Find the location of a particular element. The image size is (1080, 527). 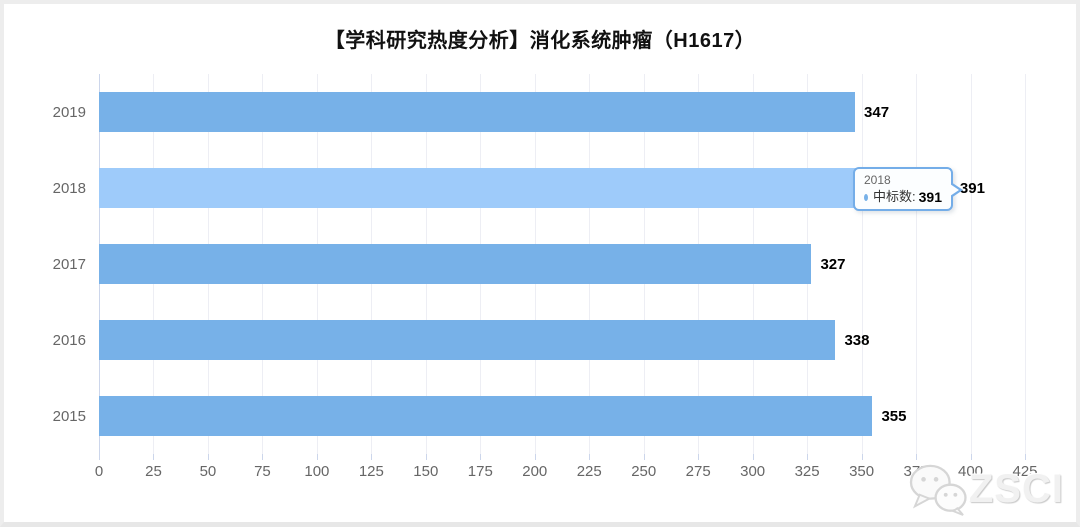

tooltip-value: 391 is located at coordinates (930, 197).